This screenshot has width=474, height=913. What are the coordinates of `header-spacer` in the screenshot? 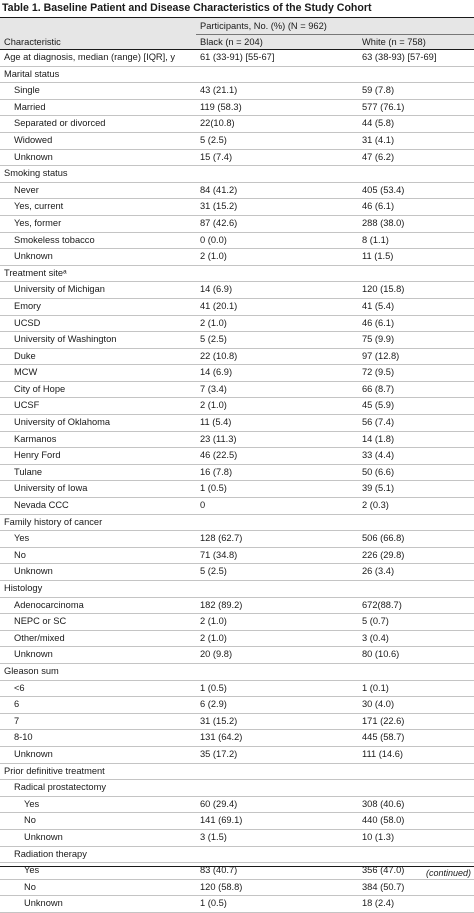 It's located at (98, 26).